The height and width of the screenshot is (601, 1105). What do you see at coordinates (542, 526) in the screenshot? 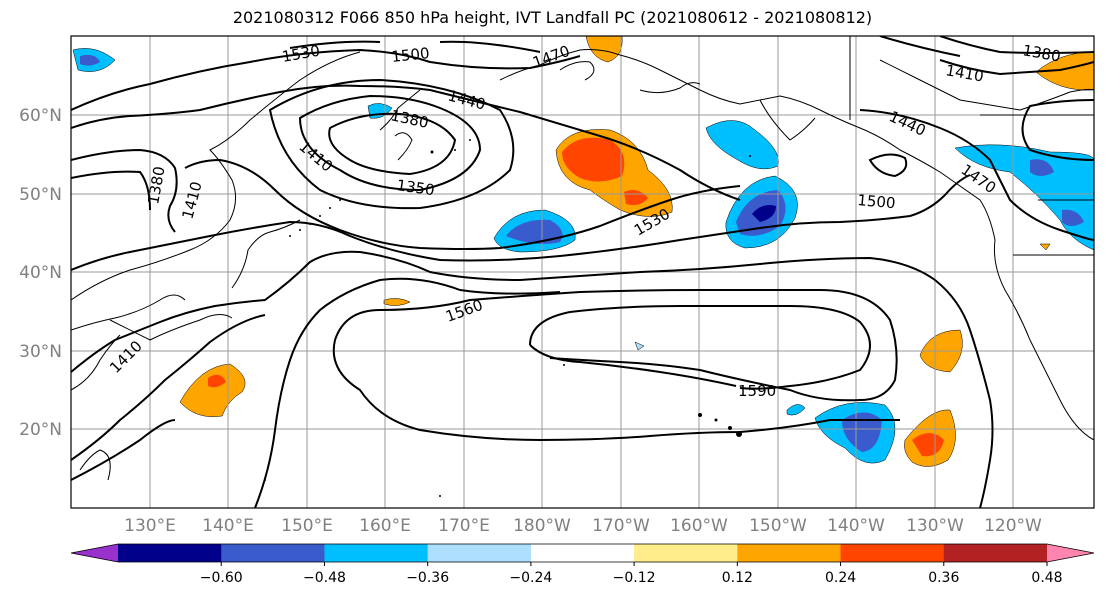
I see `lon-label: 180°W` at bounding box center [542, 526].